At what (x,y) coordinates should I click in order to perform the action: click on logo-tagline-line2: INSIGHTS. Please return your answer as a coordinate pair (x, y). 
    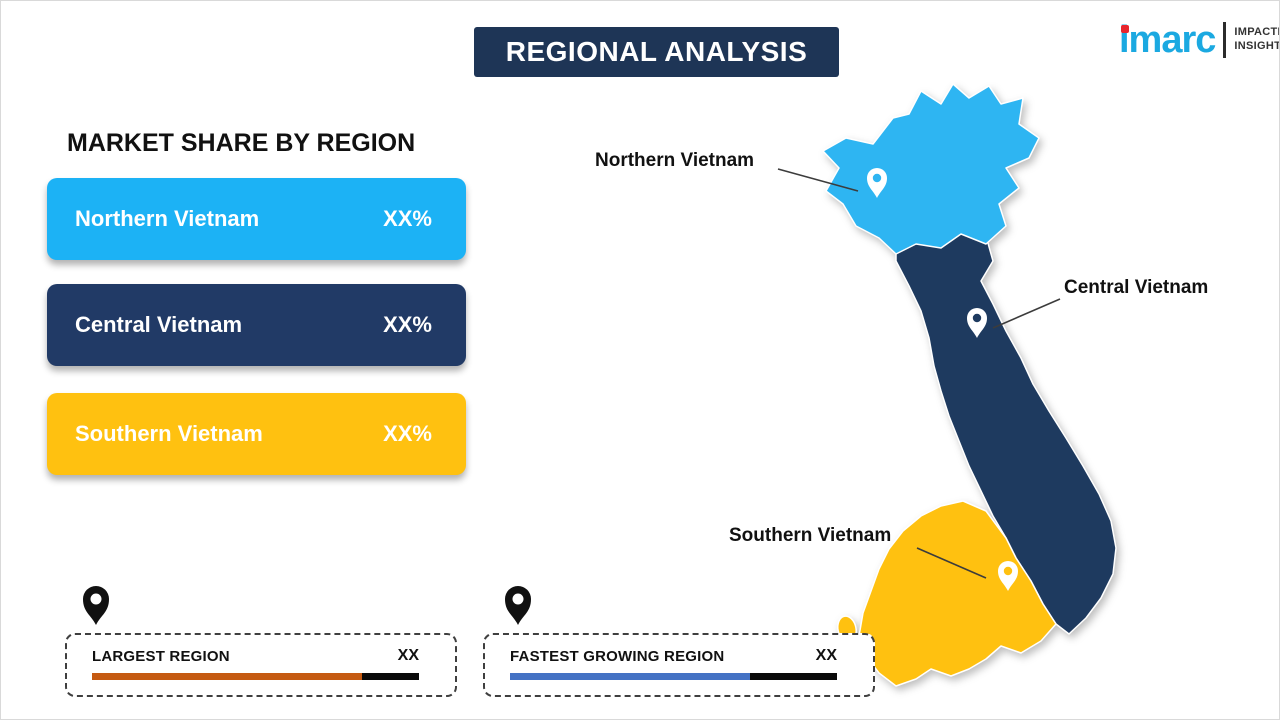
    Looking at the image, I should click on (1256, 46).